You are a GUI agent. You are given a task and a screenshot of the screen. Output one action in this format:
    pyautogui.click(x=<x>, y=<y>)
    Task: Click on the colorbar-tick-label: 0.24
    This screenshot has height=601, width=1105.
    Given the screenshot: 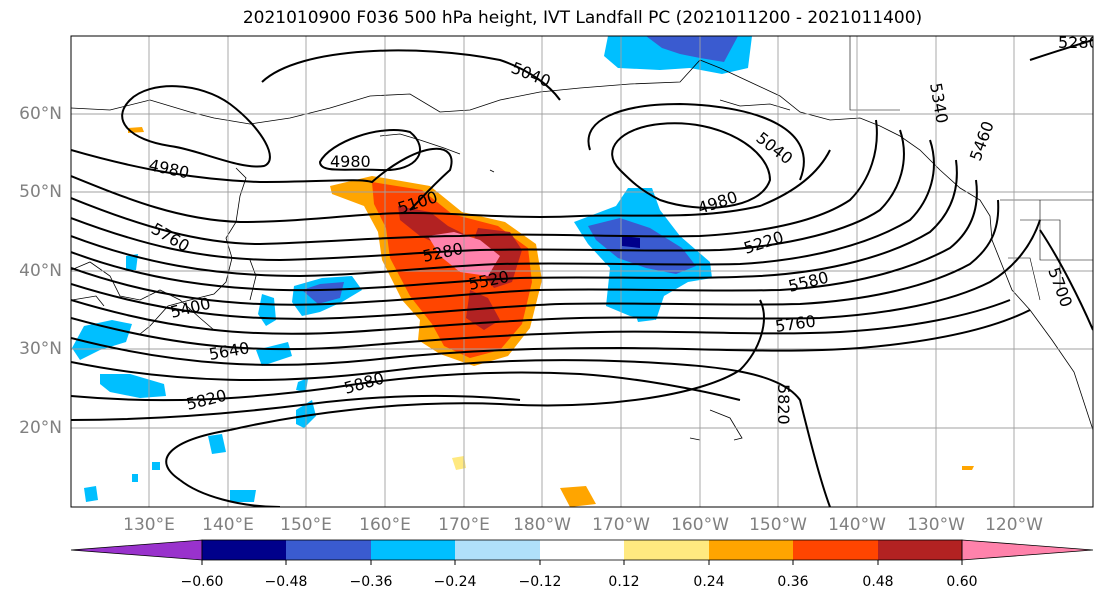 What is the action you would take?
    pyautogui.click(x=709, y=582)
    